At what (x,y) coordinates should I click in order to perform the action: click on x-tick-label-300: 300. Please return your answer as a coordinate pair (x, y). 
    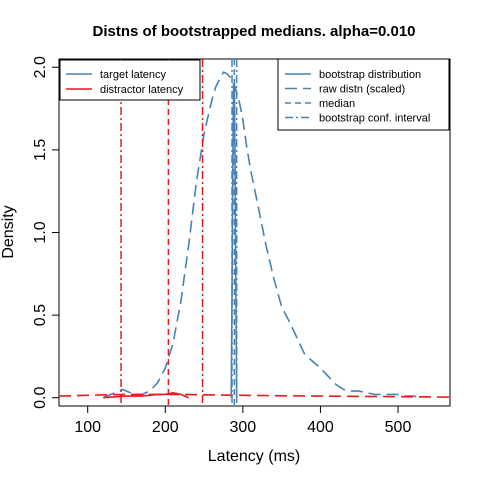
    Looking at the image, I should click on (243, 427).